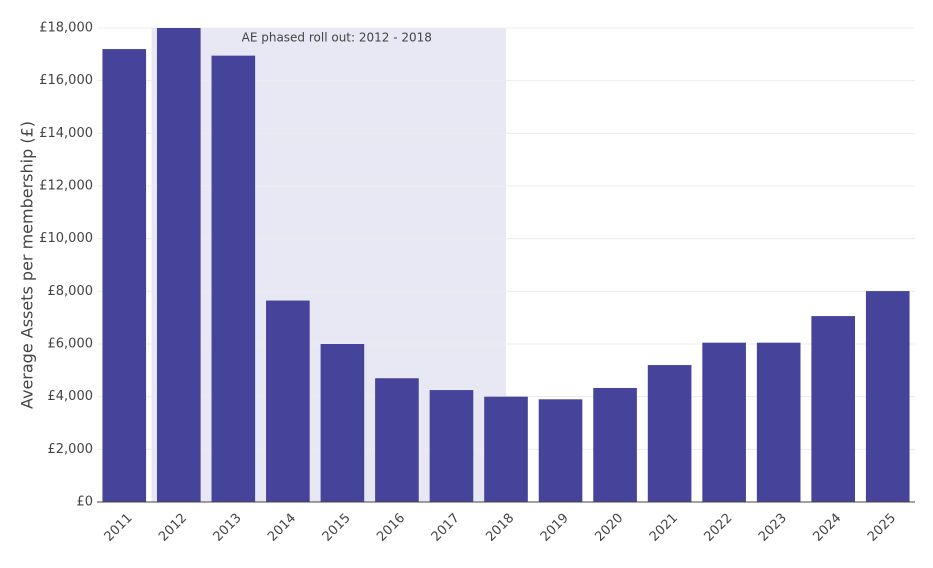 Image resolution: width=933 pixels, height=568 pixels. I want to click on y-tick-label: £8,000, so click(71, 291).